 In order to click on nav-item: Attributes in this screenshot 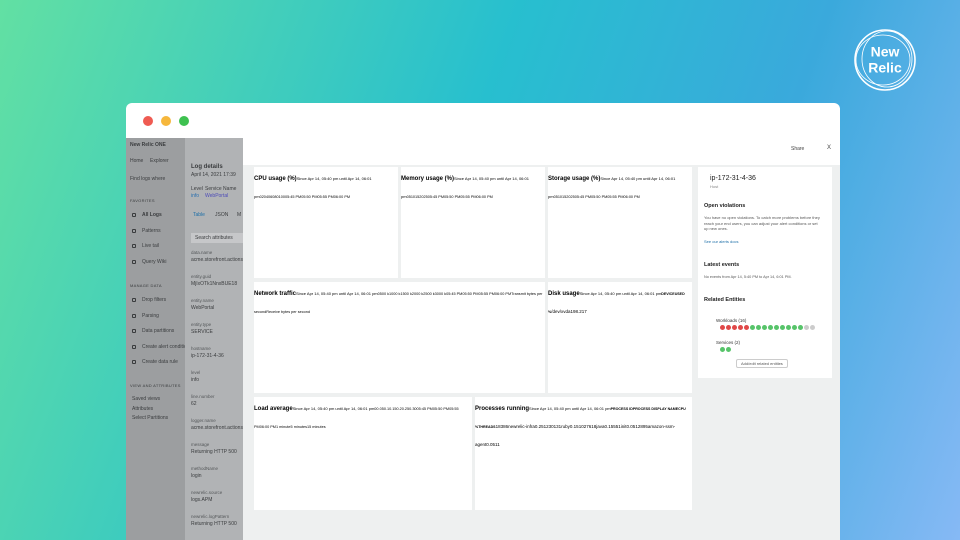, I will do `click(143, 408)`.